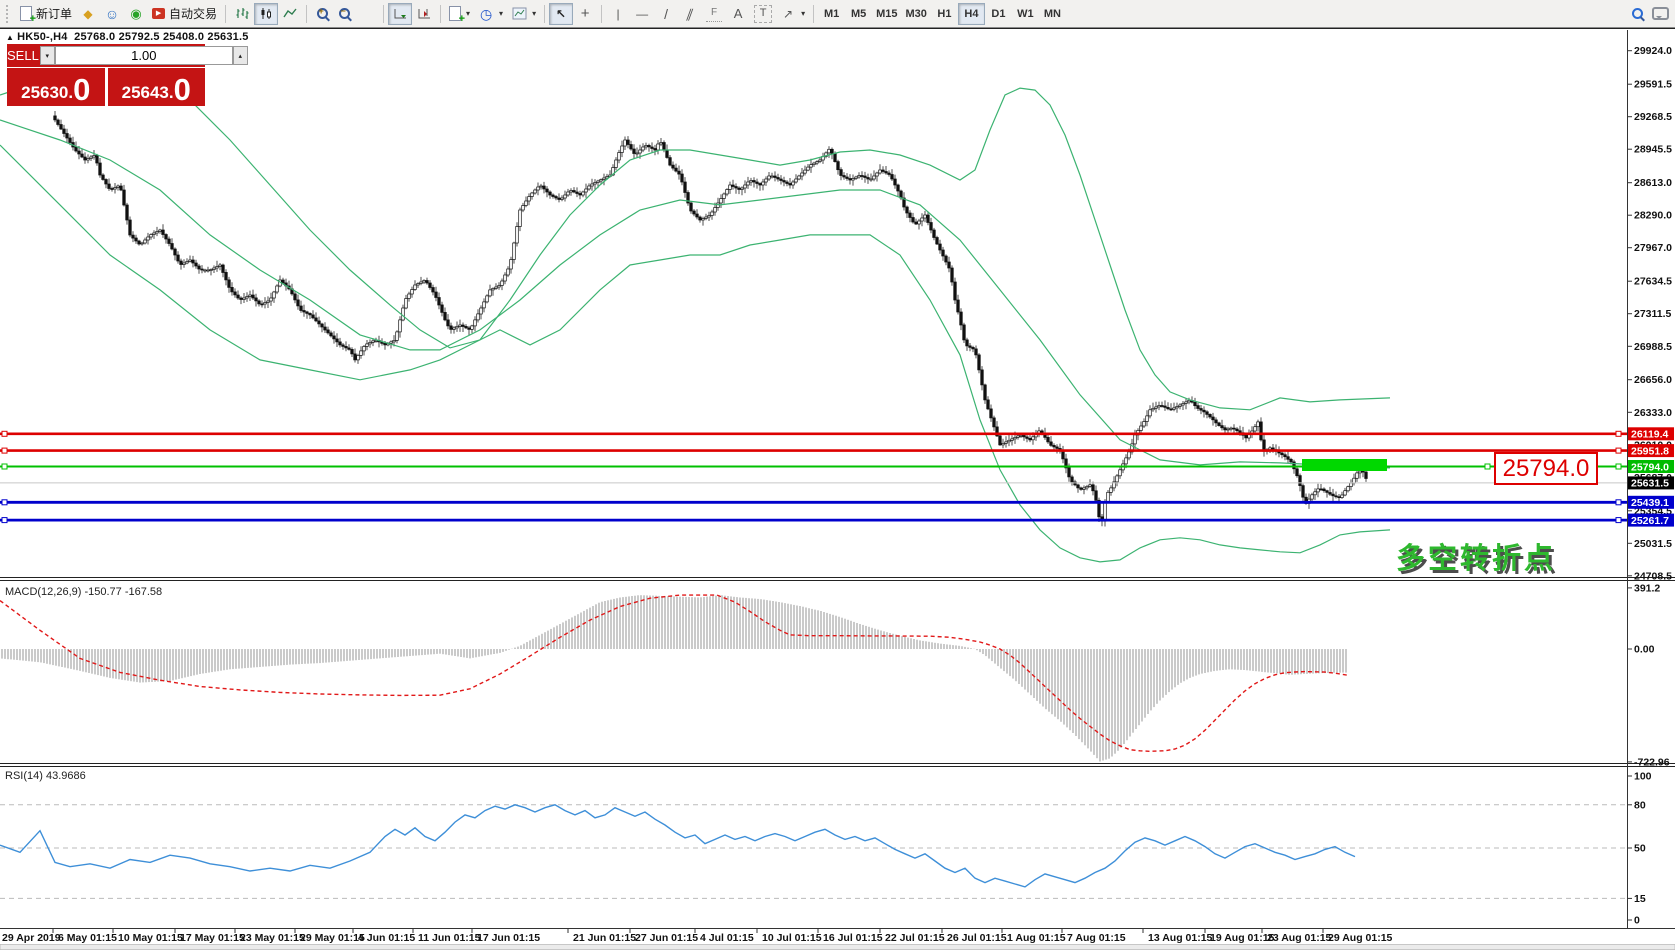 This screenshot has height=950, width=1675. I want to click on signals-button: ◉, so click(136, 14).